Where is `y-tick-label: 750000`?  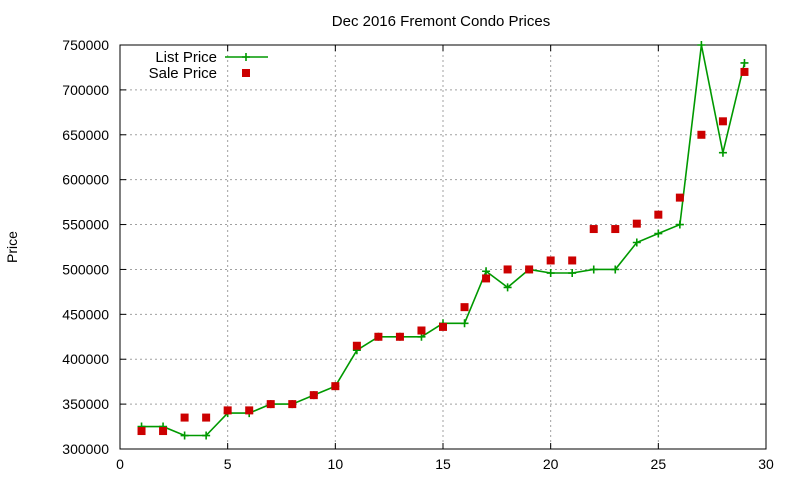 y-tick-label: 750000 is located at coordinates (85, 45).